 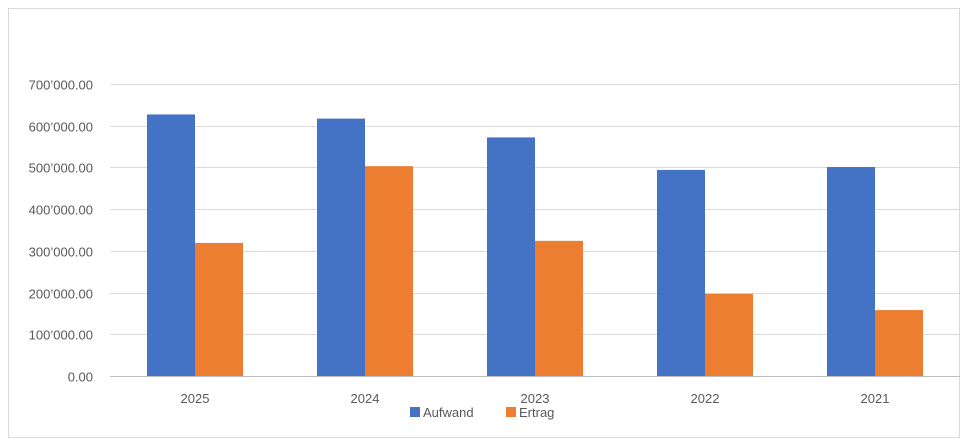 What do you see at coordinates (875, 398) in the screenshot?
I see `x-tick-label: 2021` at bounding box center [875, 398].